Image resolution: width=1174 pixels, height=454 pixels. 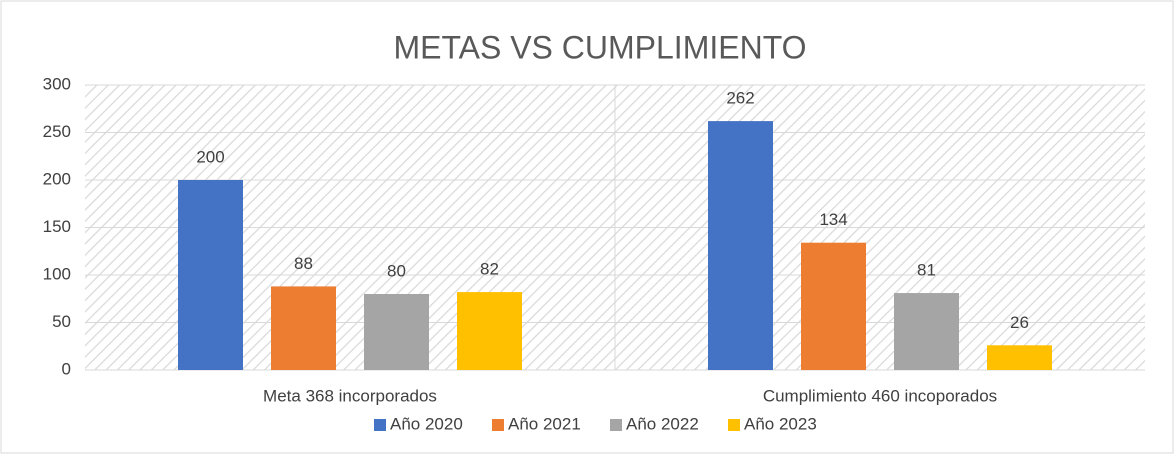 What do you see at coordinates (740, 98) in the screenshot?
I see `data-label: 262` at bounding box center [740, 98].